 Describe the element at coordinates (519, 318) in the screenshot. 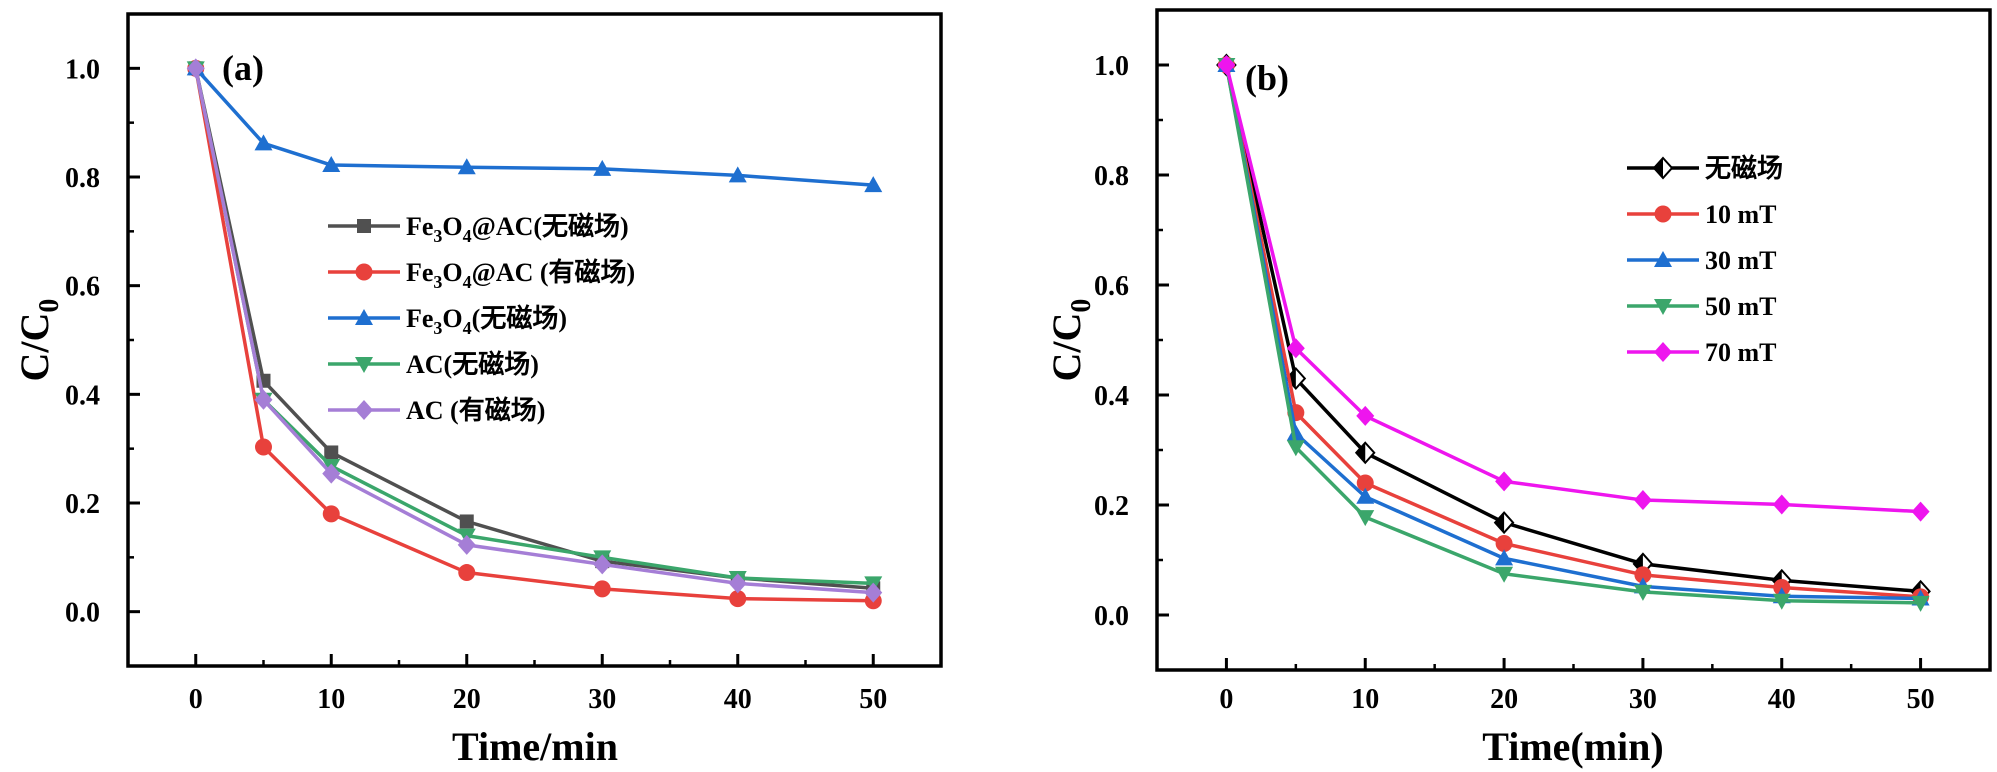

I see `legend-label-part: (无磁场)` at that location.